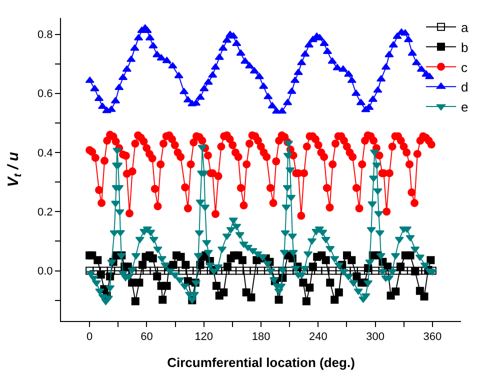 This screenshot has width=492, height=379. What do you see at coordinates (204, 337) in the screenshot?
I see `x-tick-label: 120` at bounding box center [204, 337].